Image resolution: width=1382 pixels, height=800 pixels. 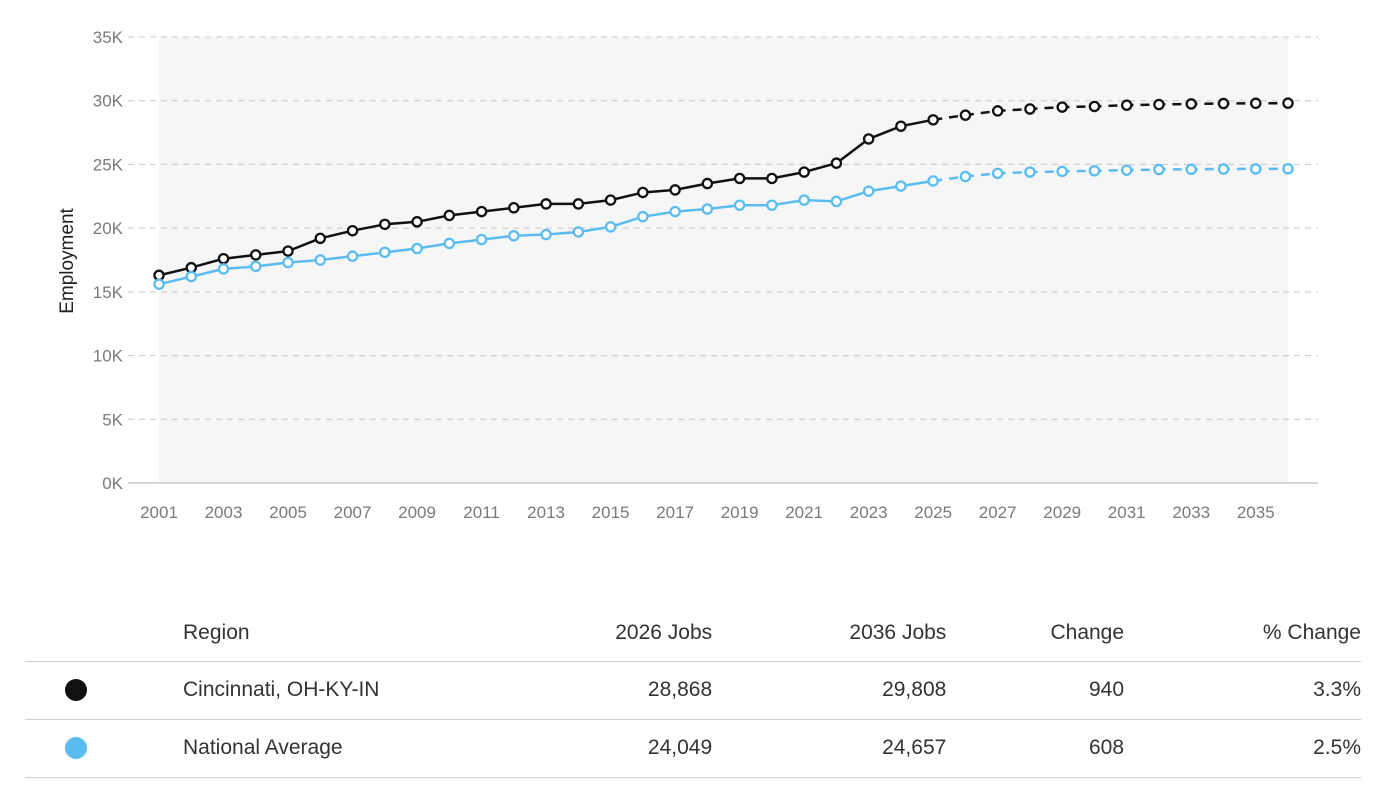 I want to click on jobs-2026-value: 24,049, so click(x=680, y=747).